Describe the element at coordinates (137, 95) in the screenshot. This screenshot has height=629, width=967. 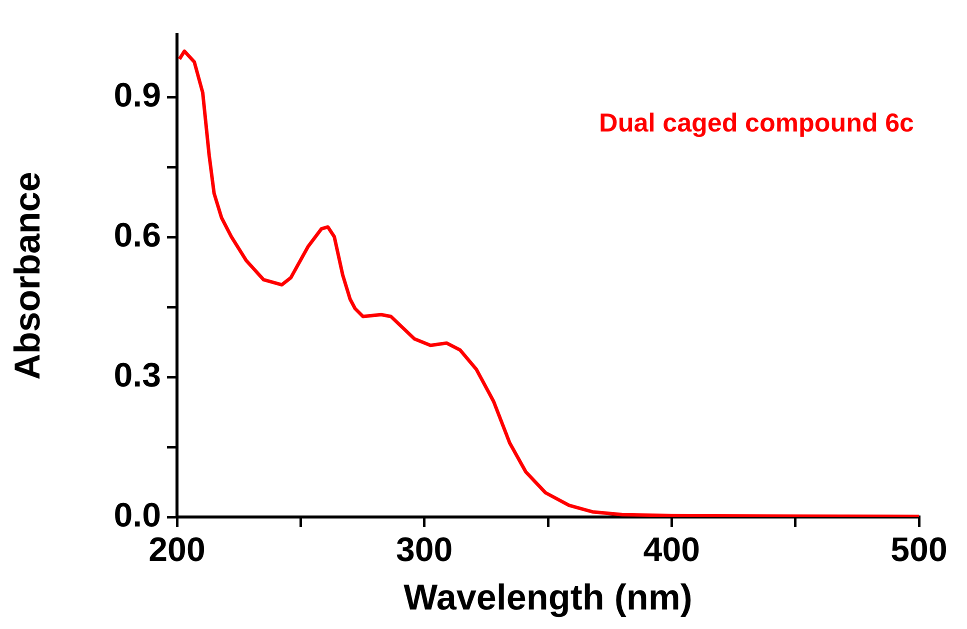
I see `y-tick-label: 0.9` at that location.